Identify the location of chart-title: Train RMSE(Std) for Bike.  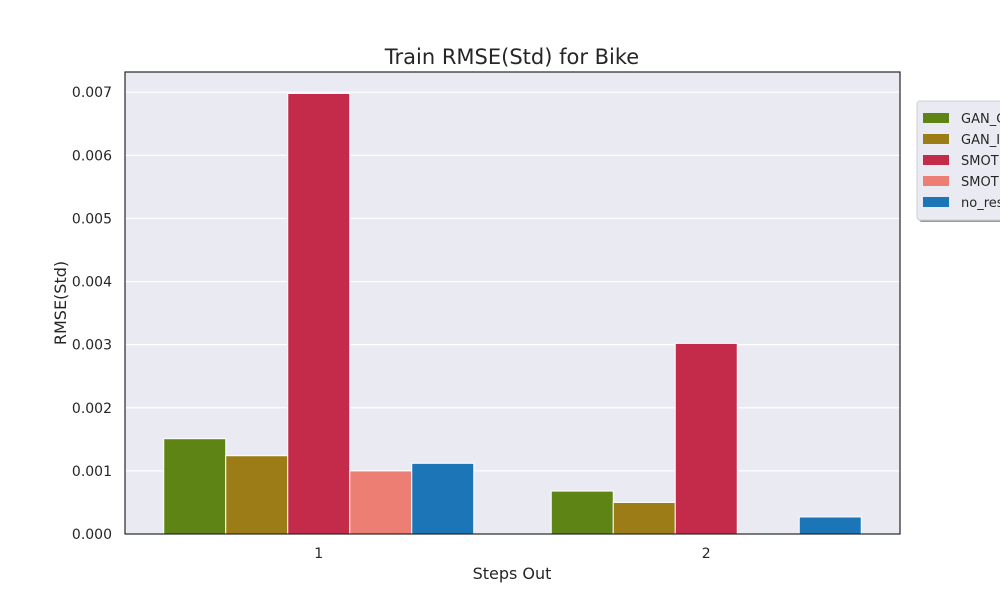
(511, 57).